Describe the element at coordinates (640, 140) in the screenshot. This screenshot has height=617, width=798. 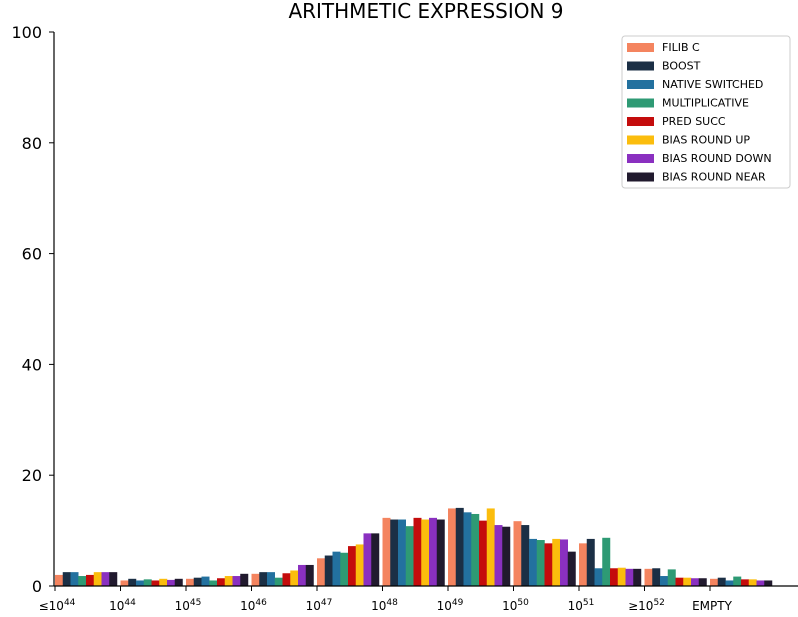
I see `legend-swatch-bias-round-up` at that location.